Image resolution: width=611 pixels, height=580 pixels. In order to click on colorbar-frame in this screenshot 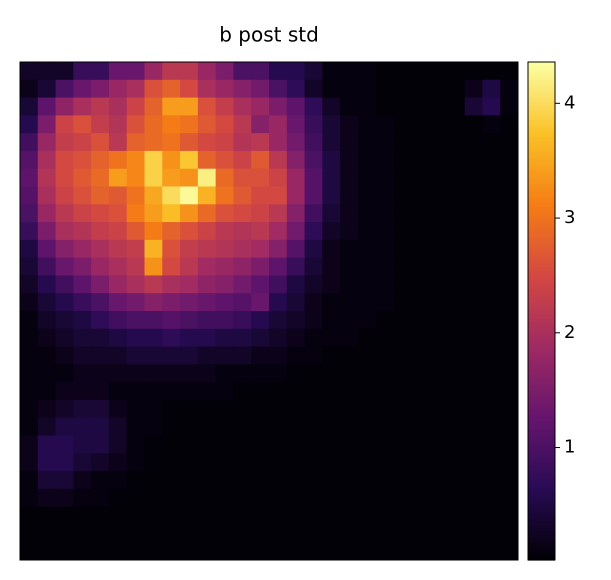, I will do `click(541, 311)`.